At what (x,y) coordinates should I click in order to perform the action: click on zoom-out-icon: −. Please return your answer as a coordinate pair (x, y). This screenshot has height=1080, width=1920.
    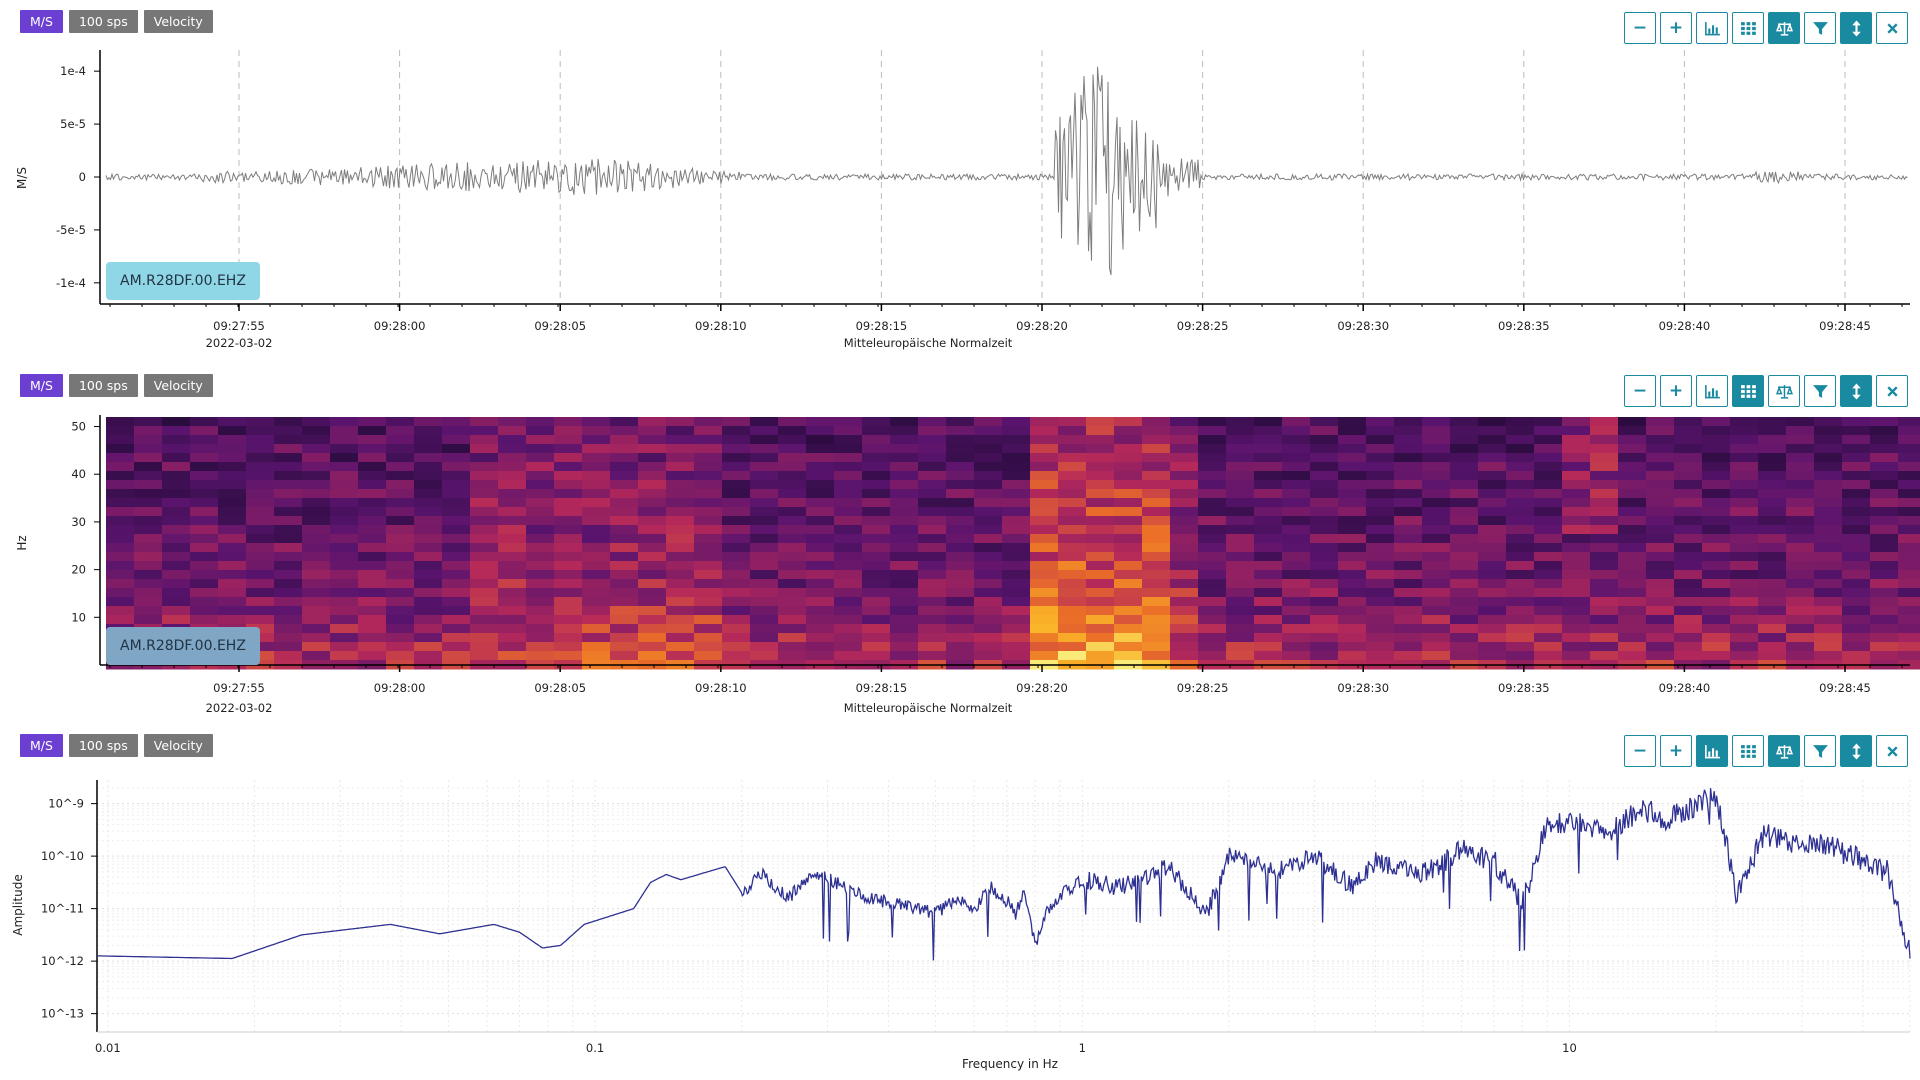
    Looking at the image, I should click on (1640, 391).